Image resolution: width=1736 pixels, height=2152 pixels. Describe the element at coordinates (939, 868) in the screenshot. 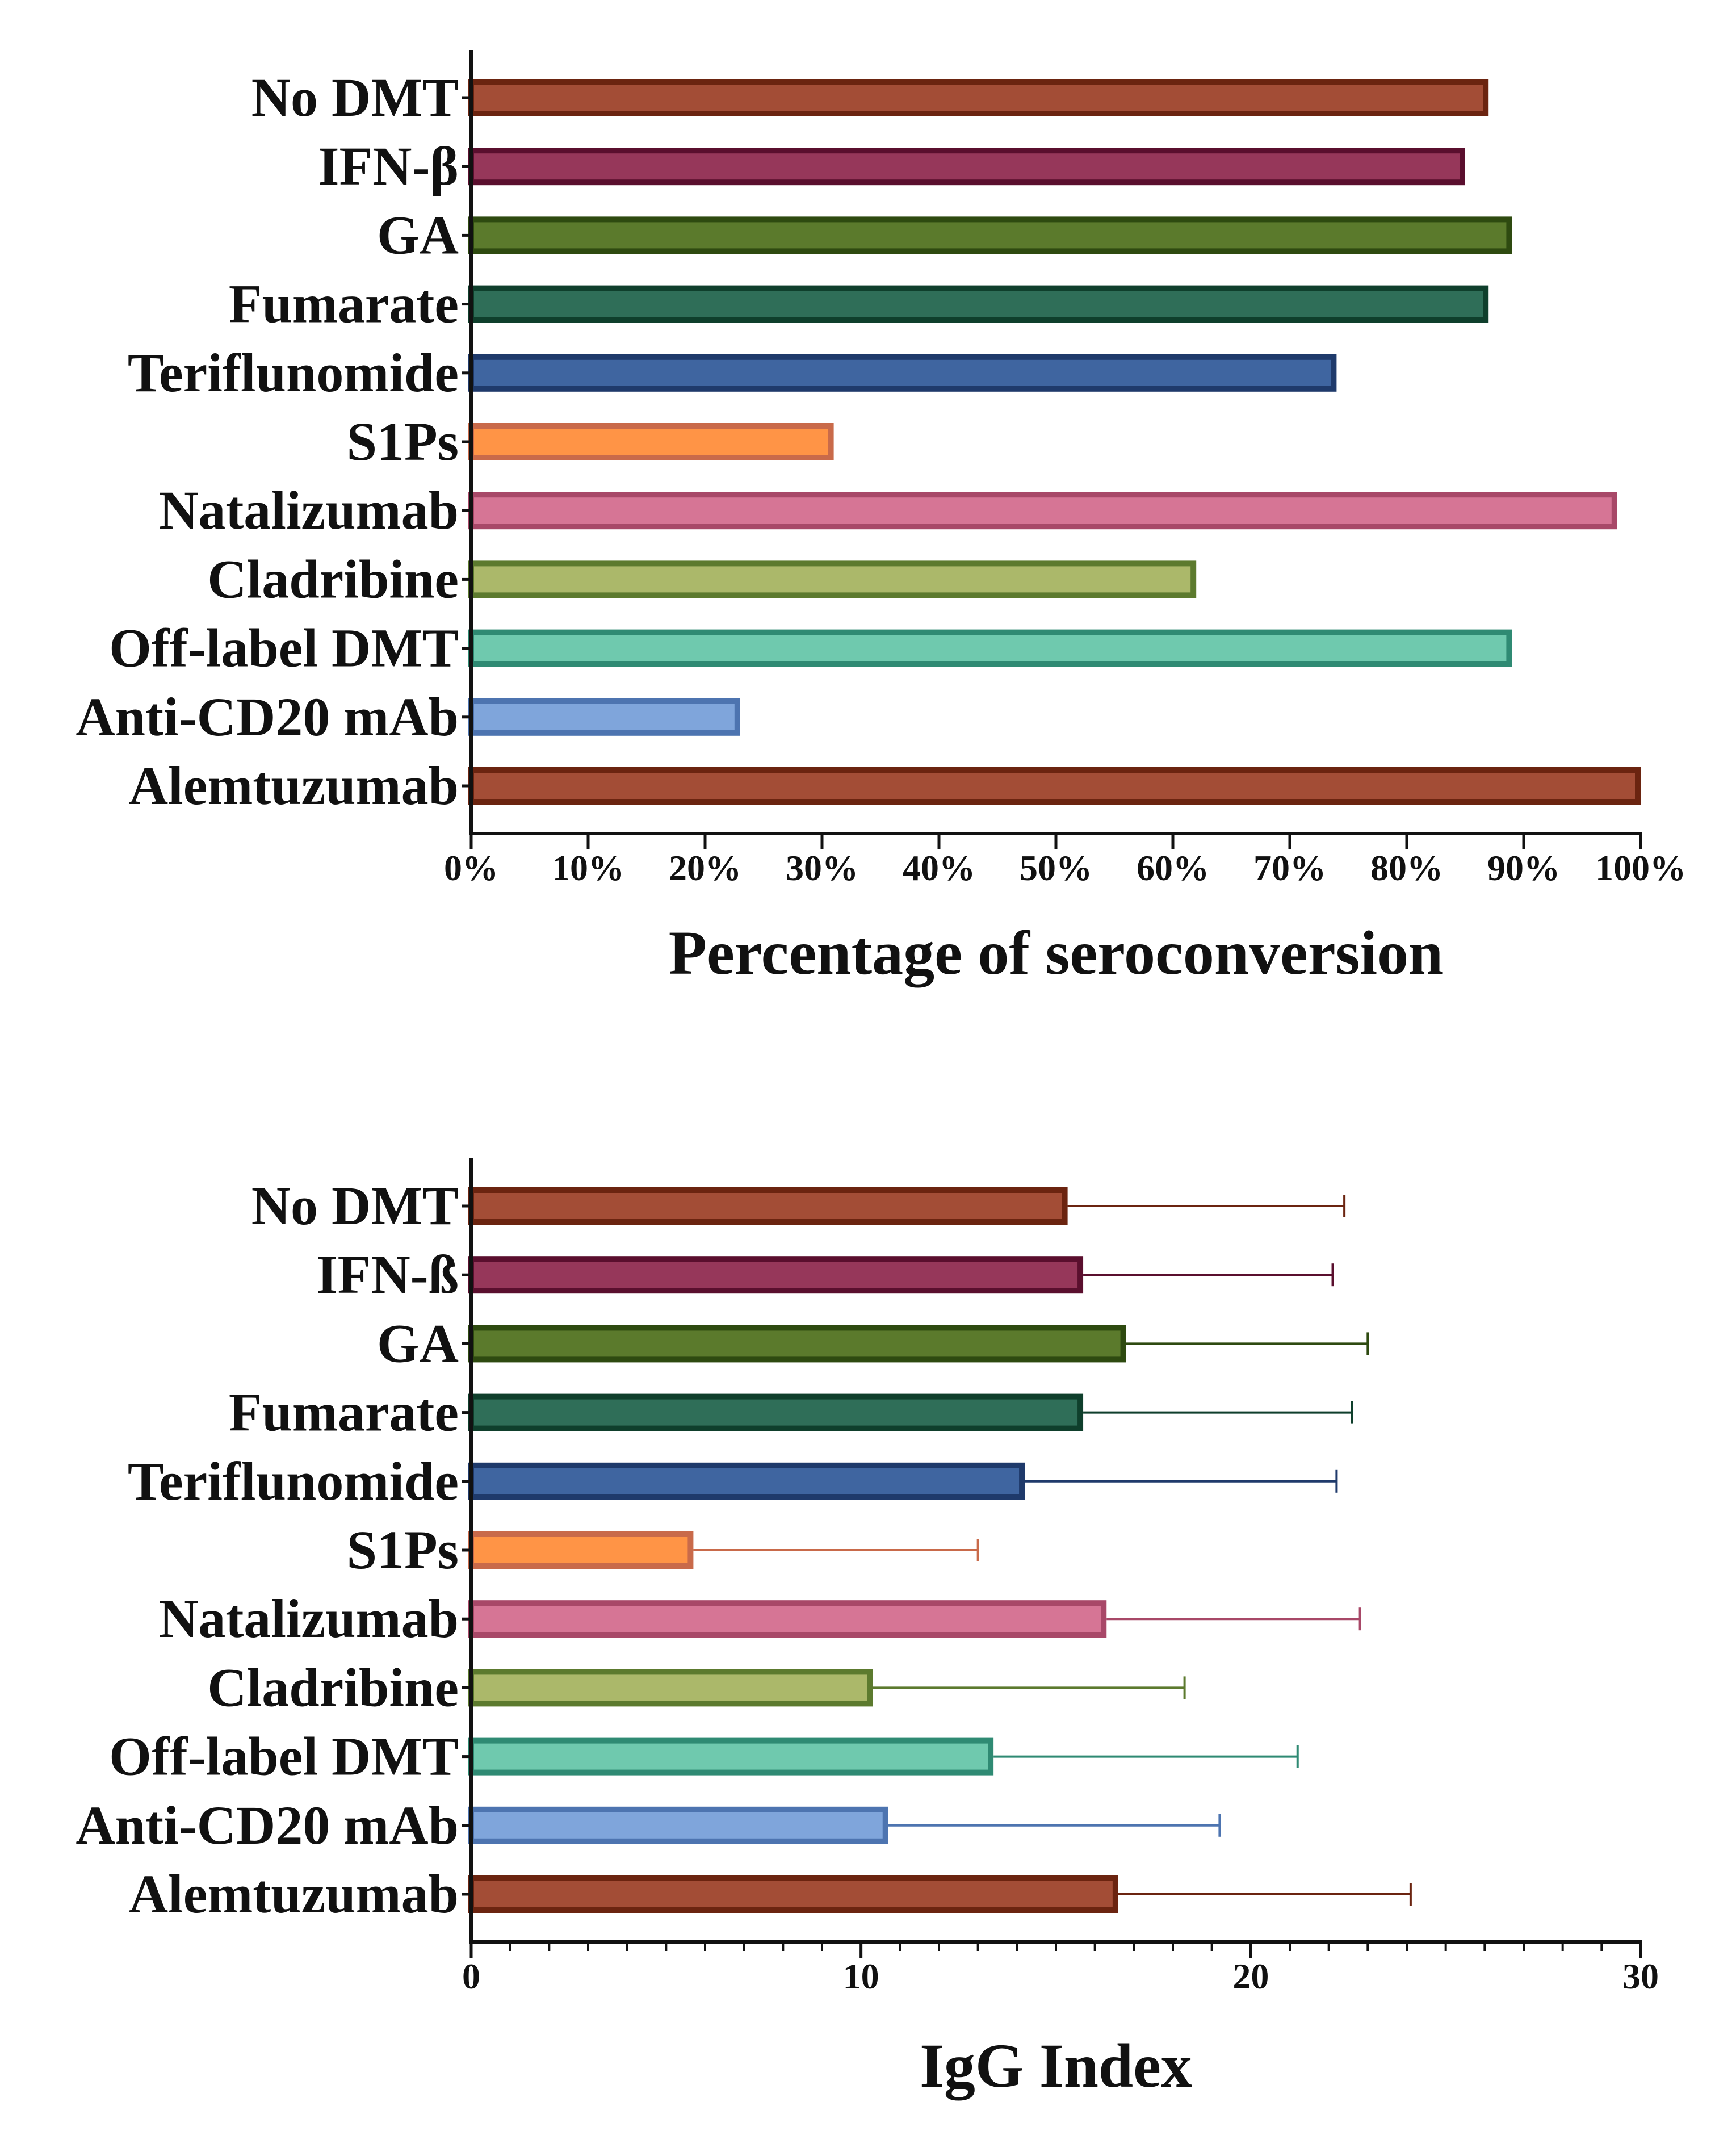

I see `x-tick-label: 40%` at that location.